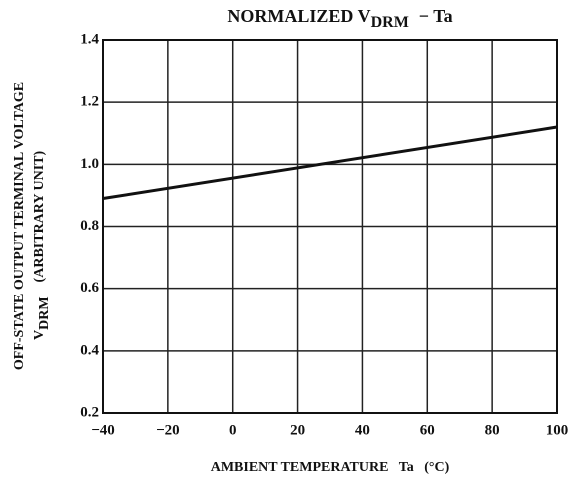 This screenshot has height=482, width=581. I want to click on x-tick-label: −40, so click(103, 430).